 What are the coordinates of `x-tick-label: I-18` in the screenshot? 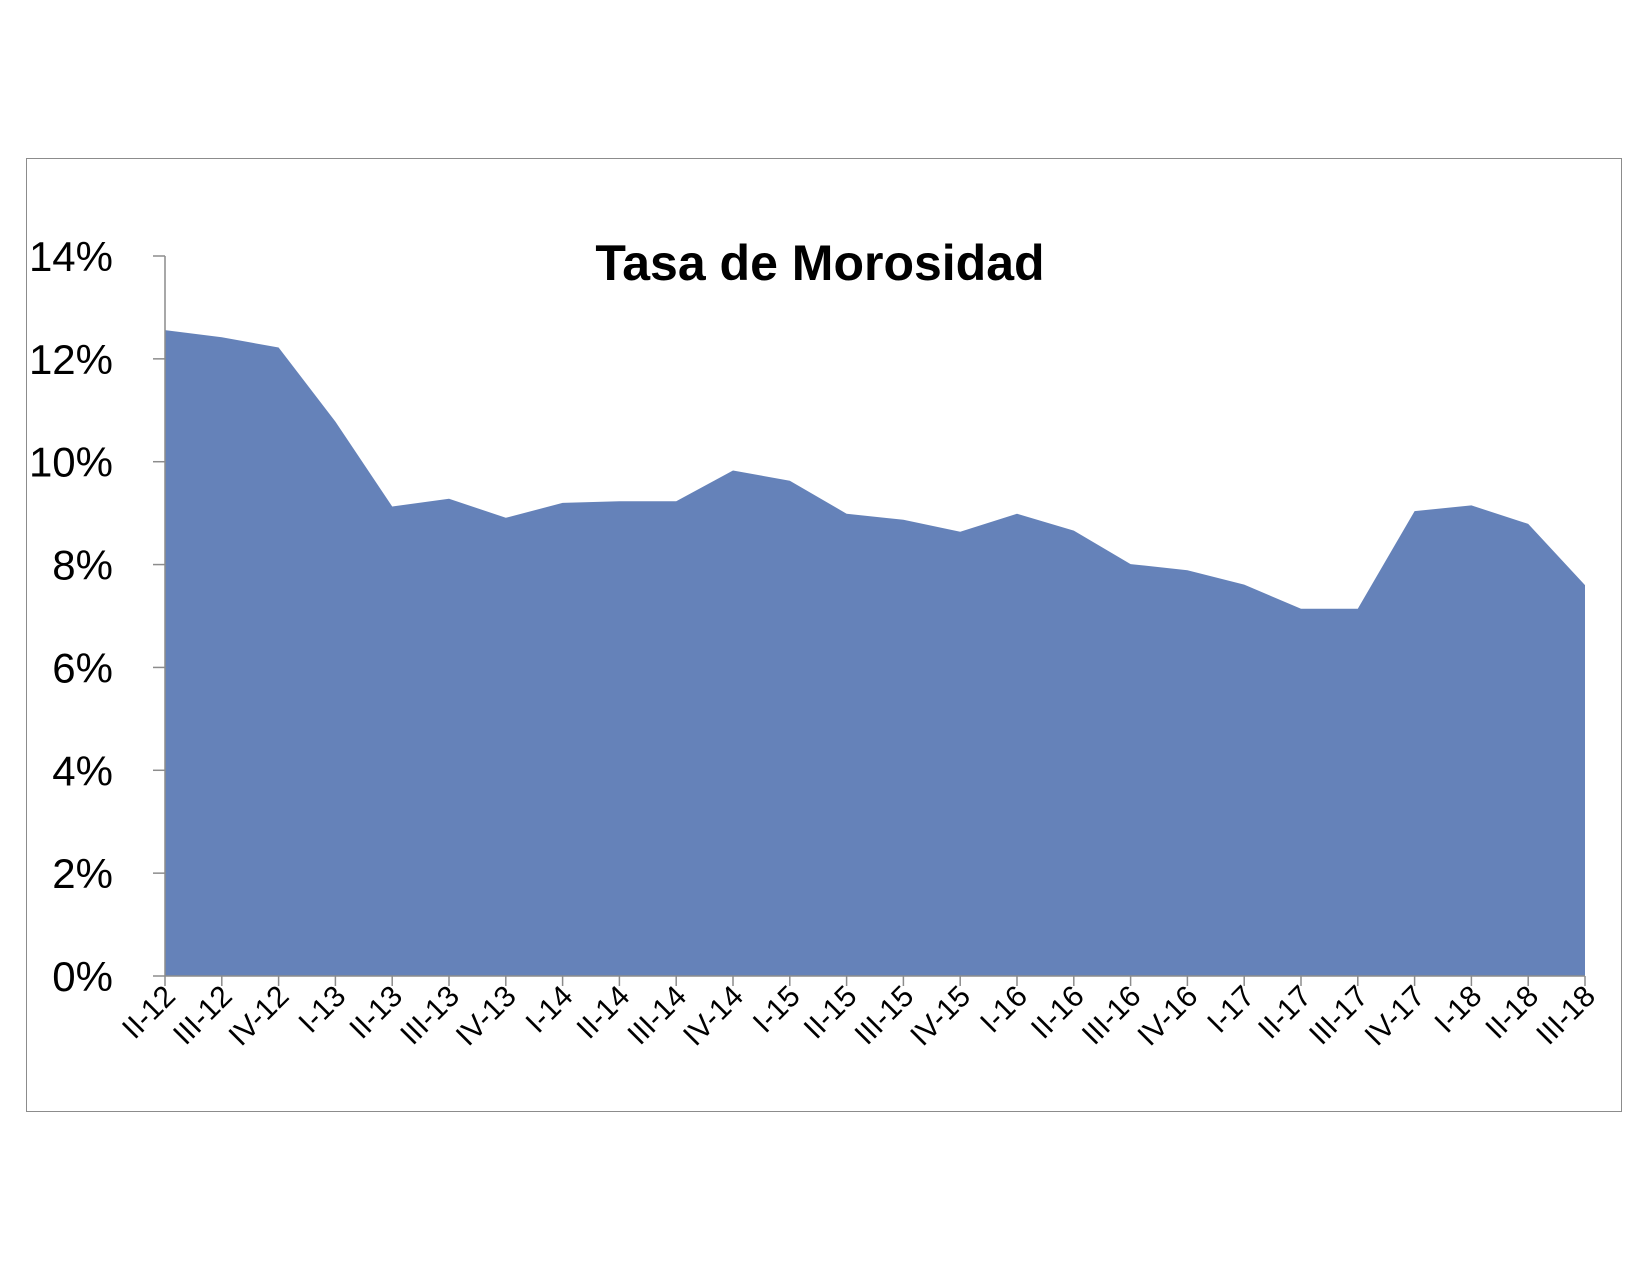 It's located at (1458, 1010).